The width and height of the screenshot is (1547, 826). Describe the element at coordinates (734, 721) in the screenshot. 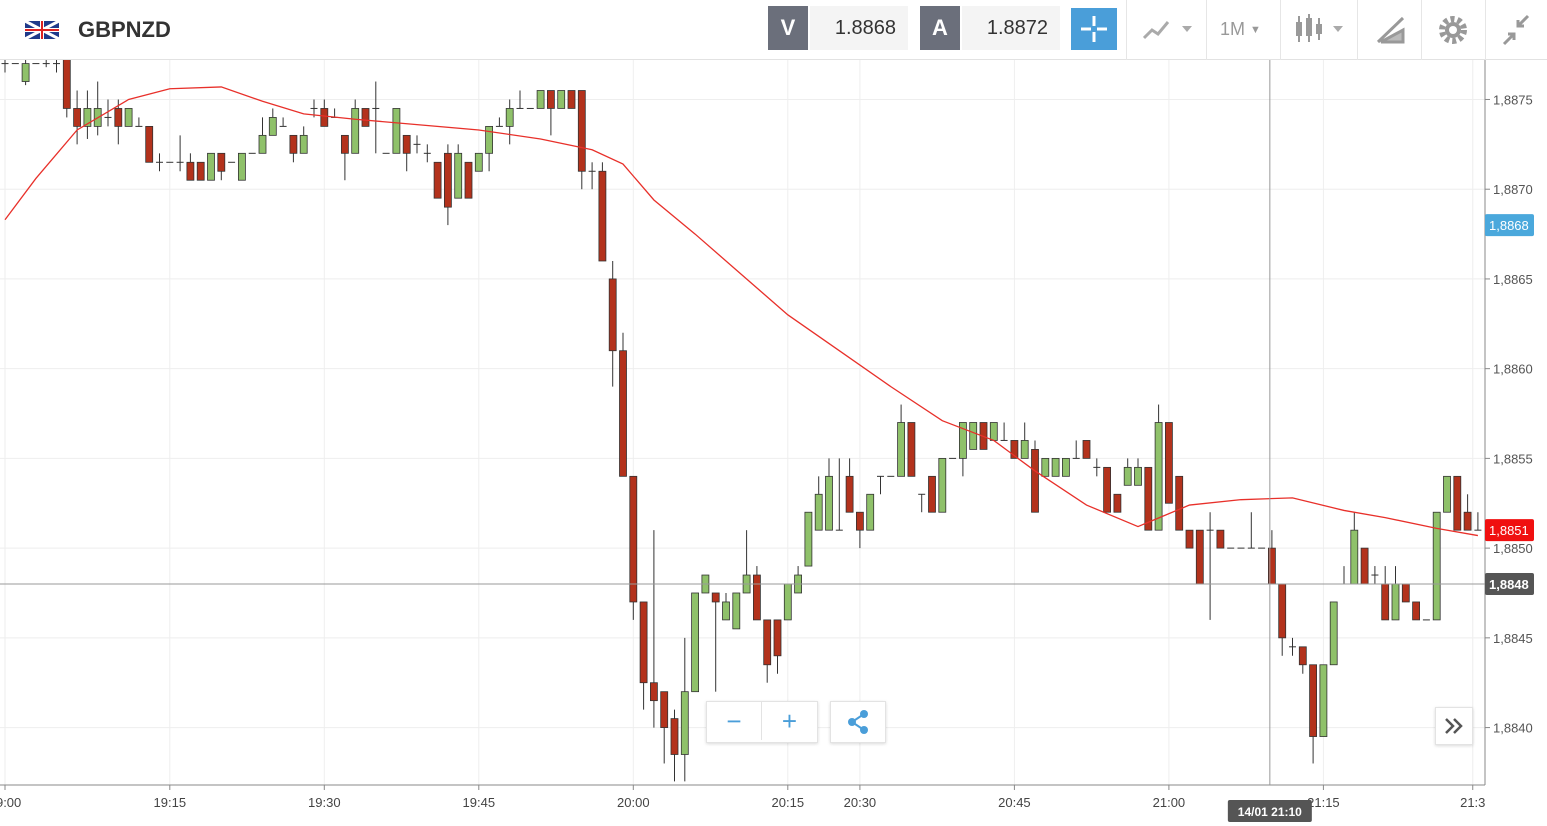

I see `zoom-out-button: −` at that location.